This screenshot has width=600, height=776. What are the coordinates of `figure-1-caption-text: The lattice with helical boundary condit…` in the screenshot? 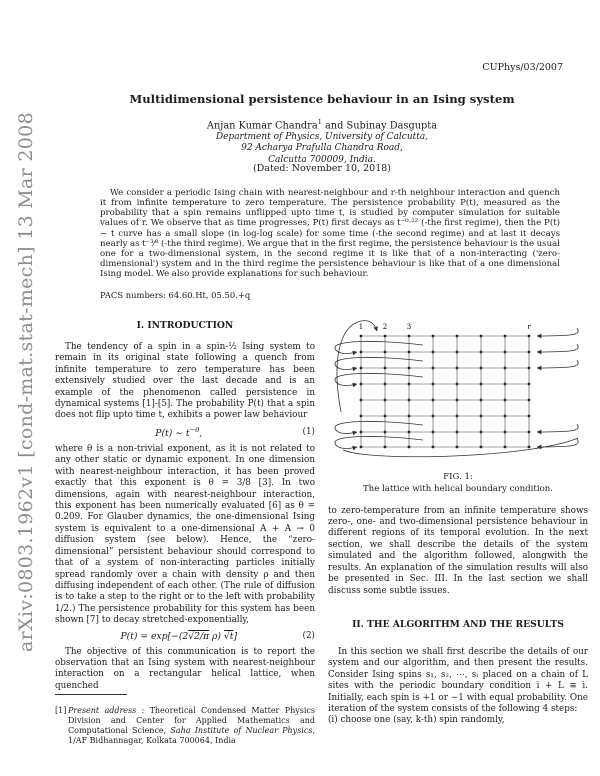 It's located at (458, 489).